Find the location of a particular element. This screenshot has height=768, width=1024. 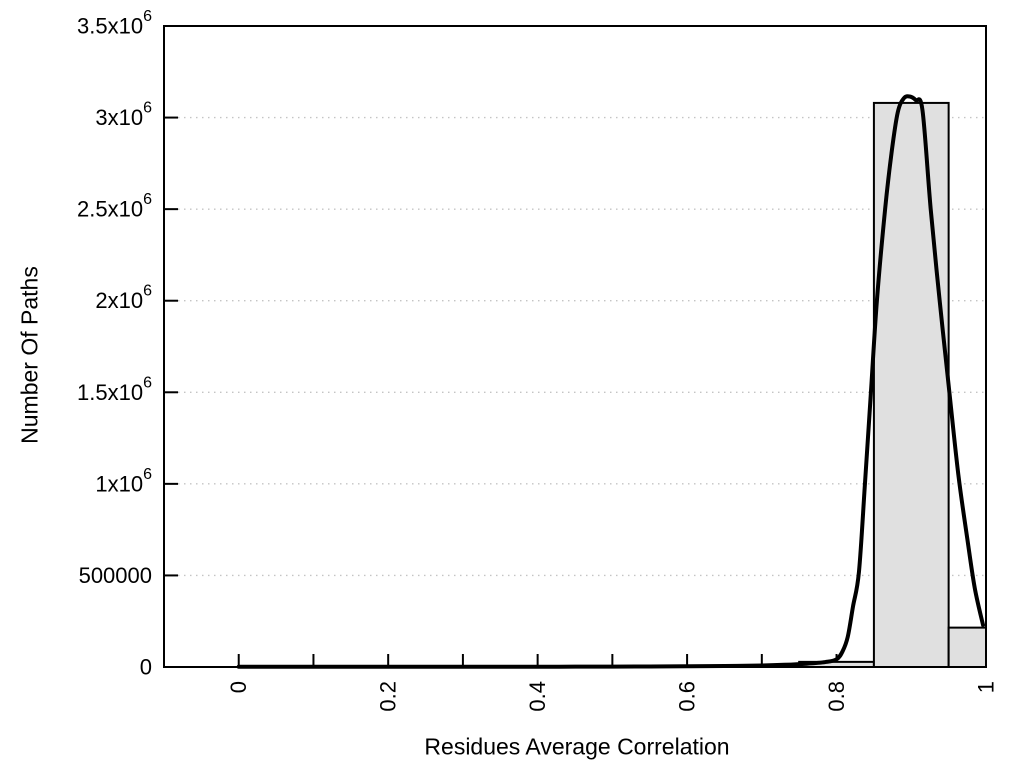

y-tick-label: 1x10⁶ is located at coordinates (123, 480).